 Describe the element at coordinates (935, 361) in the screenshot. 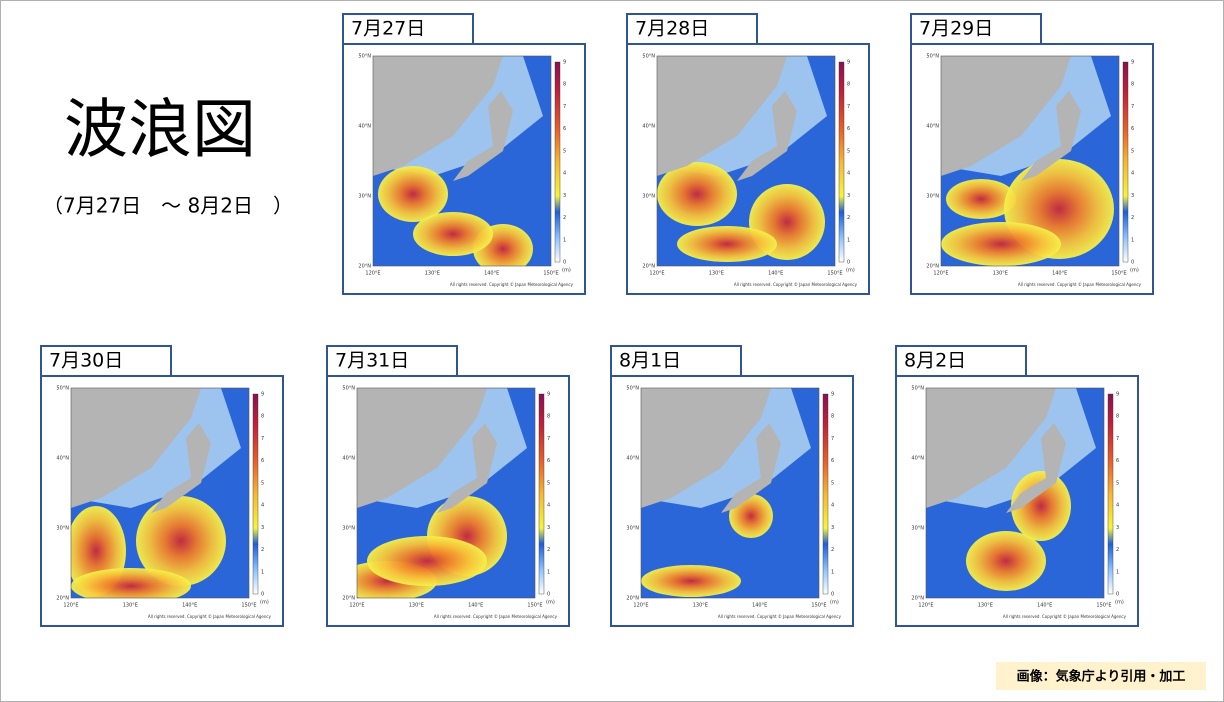

I see `panel-date: 8月2日` at that location.